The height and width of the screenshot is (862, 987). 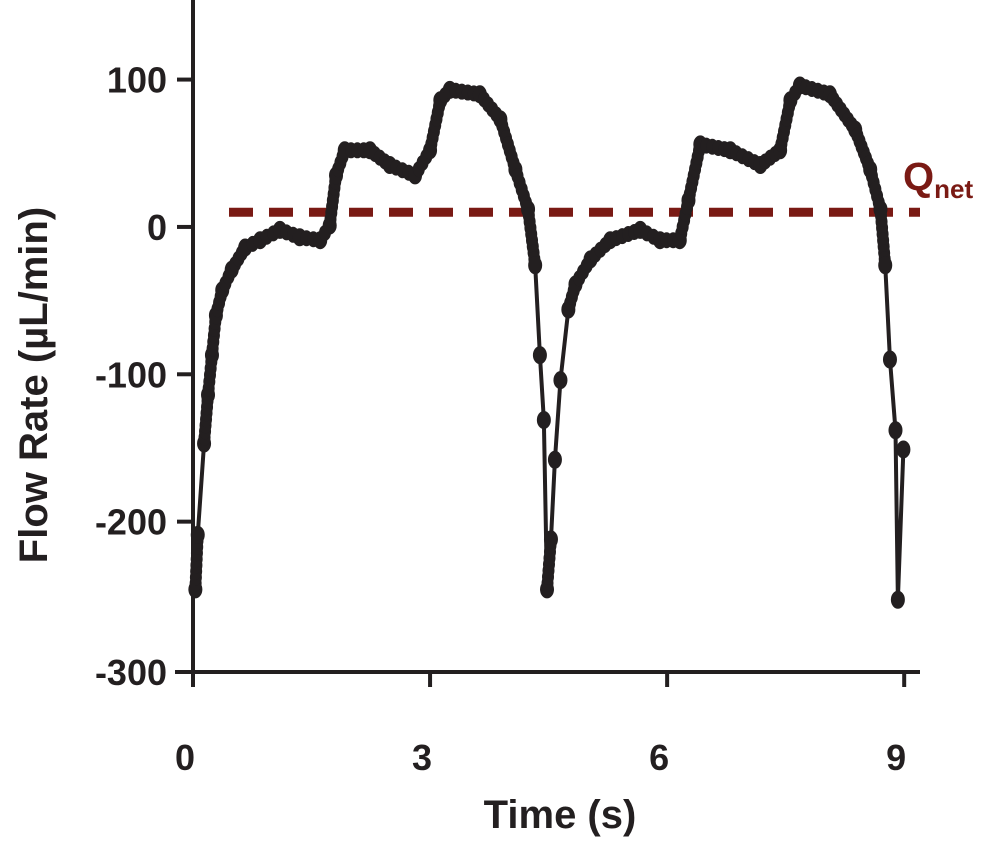 What do you see at coordinates (422, 757) in the screenshot?
I see `x-tick-label: 3` at bounding box center [422, 757].